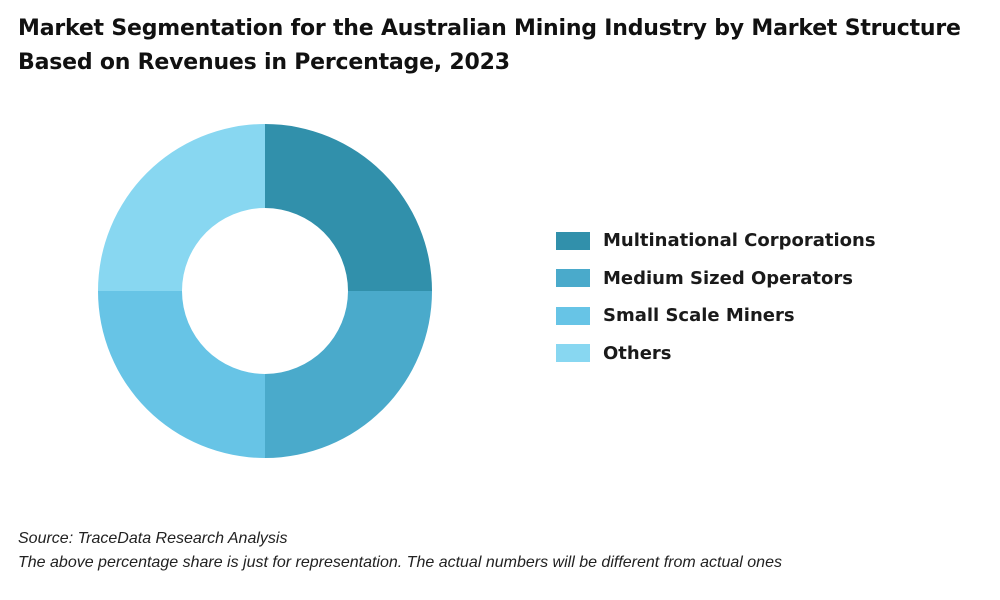 This screenshot has width=1000, height=600. Describe the element at coordinates (716, 354) in the screenshot. I see `legend-item-others: Others` at that location.